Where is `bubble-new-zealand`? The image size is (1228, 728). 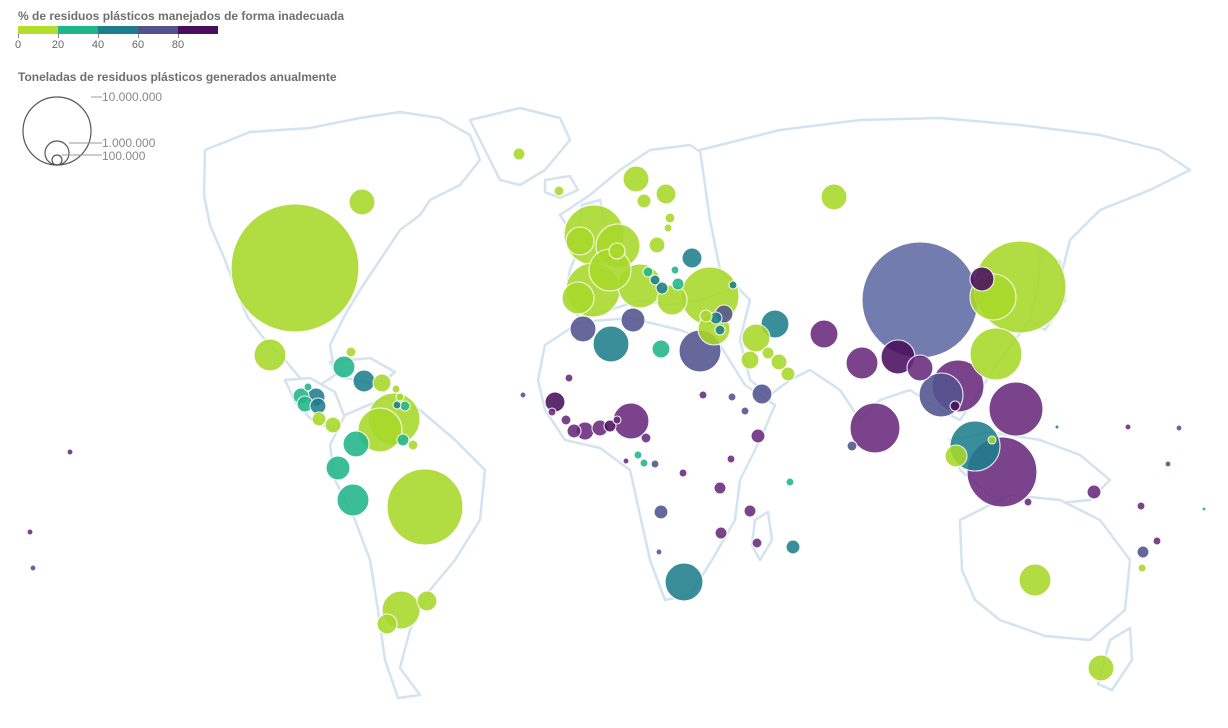
bubble-new-zealand is located at coordinates (1101, 668).